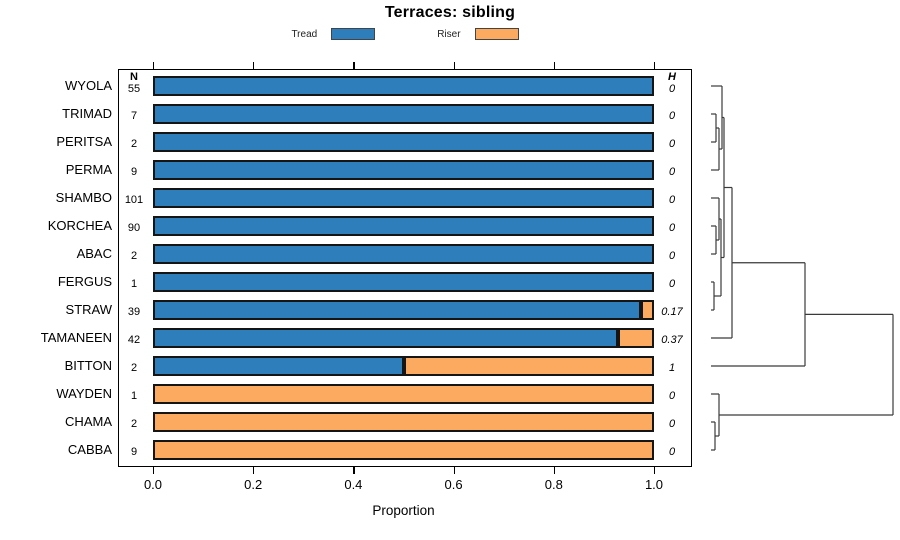 The height and width of the screenshot is (540, 900). What do you see at coordinates (654, 484) in the screenshot?
I see `x-tick-label: 1.0` at bounding box center [654, 484].